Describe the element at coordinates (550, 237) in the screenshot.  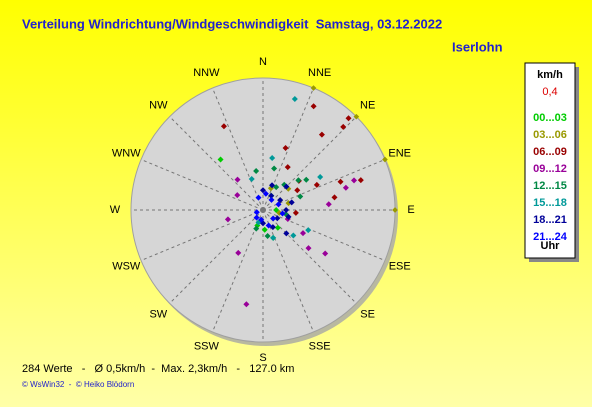
I see `legend-entry: 21...24` at that location.